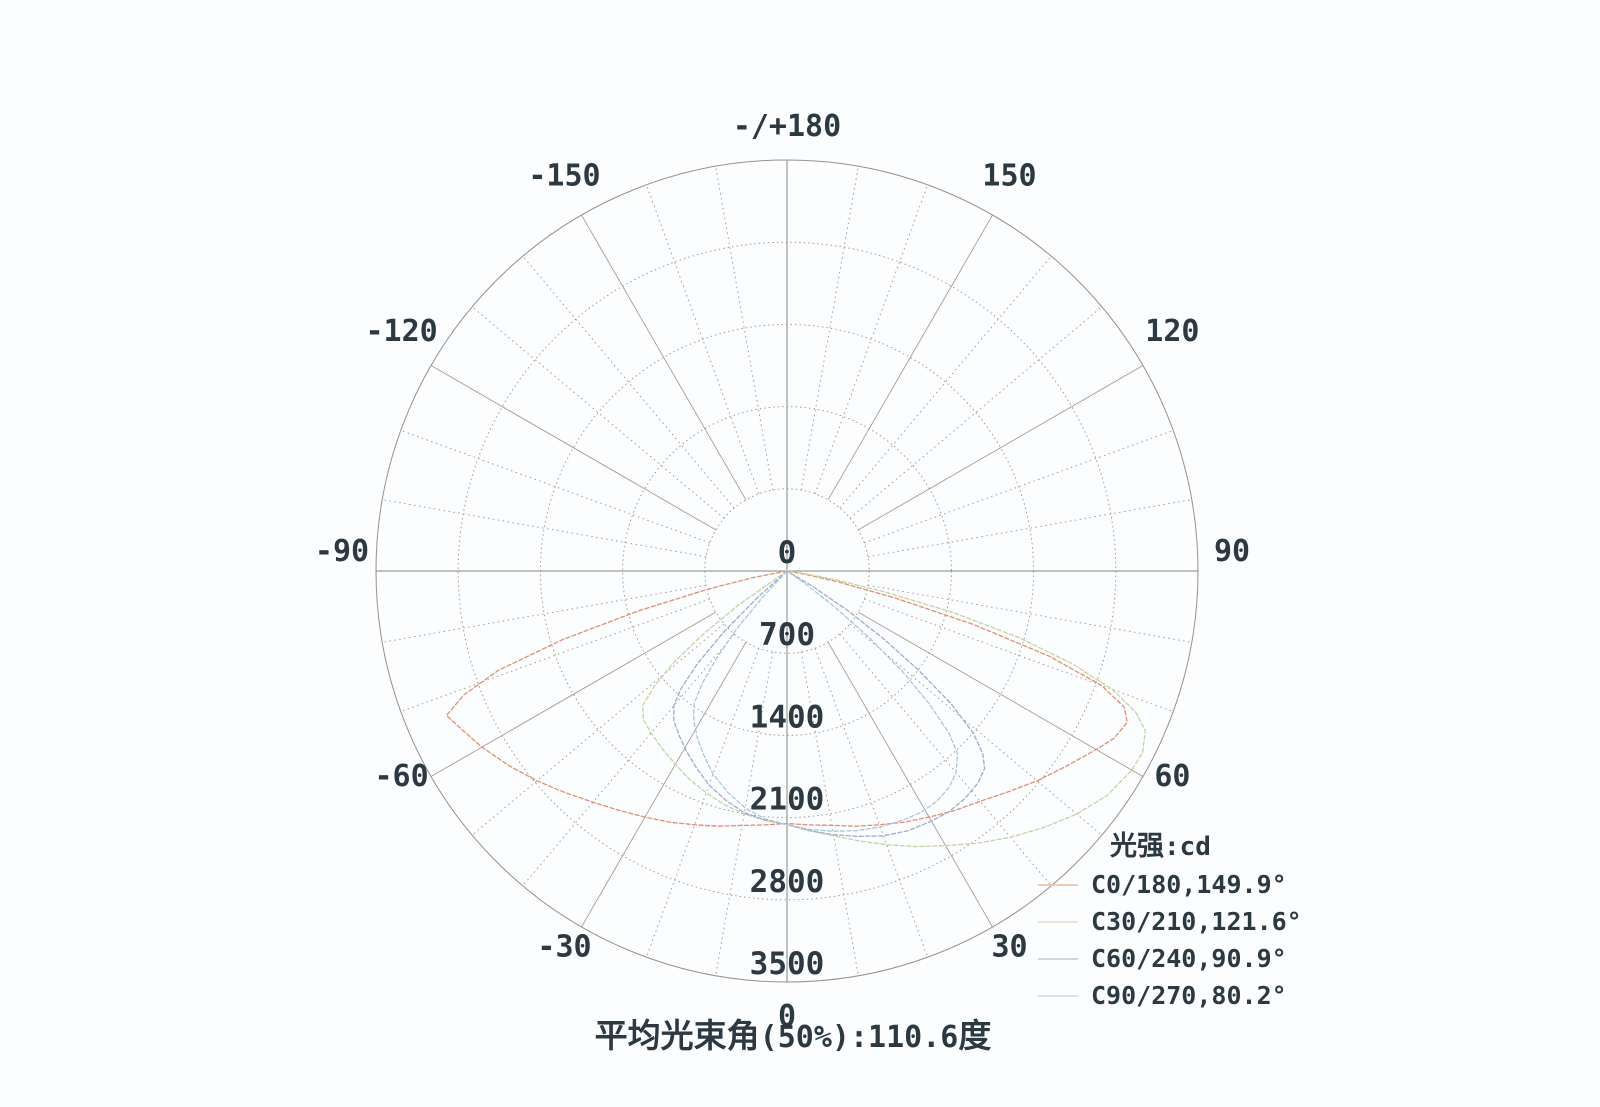  I want to click on angle-label-60: 60, so click(1172, 776).